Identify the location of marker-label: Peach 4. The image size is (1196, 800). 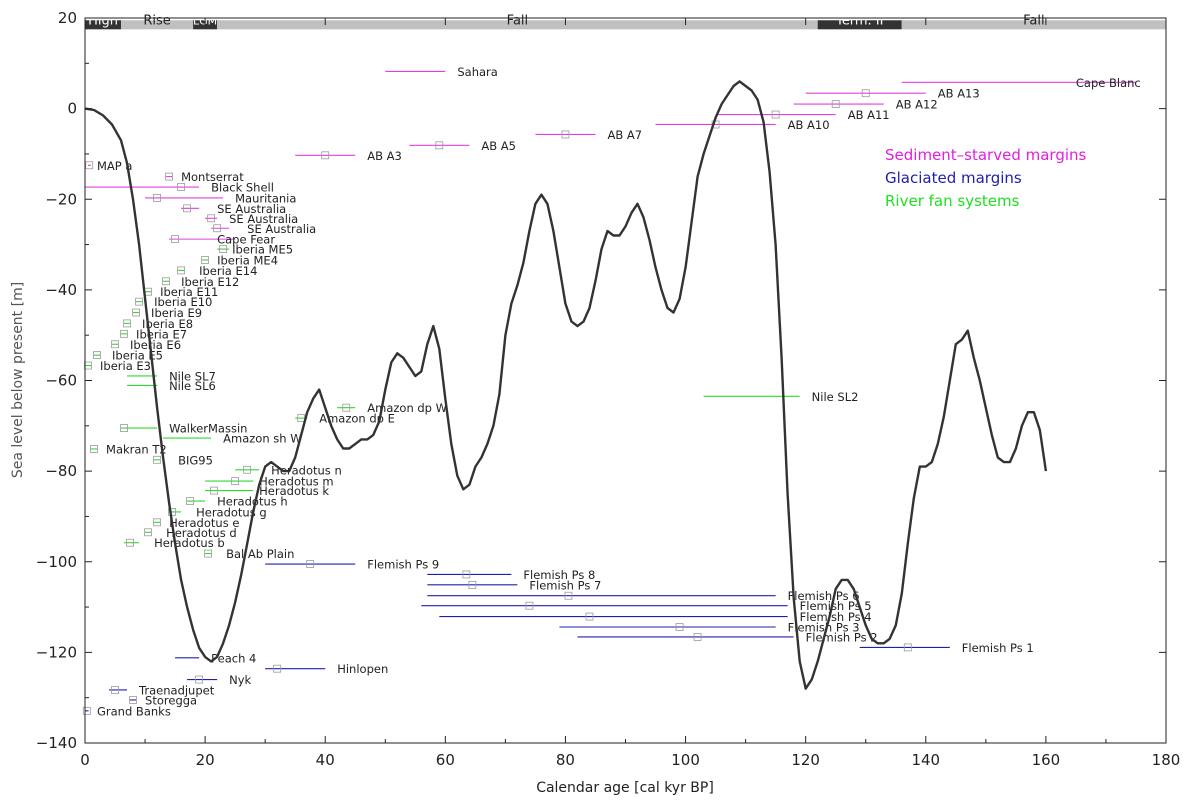
(233, 658).